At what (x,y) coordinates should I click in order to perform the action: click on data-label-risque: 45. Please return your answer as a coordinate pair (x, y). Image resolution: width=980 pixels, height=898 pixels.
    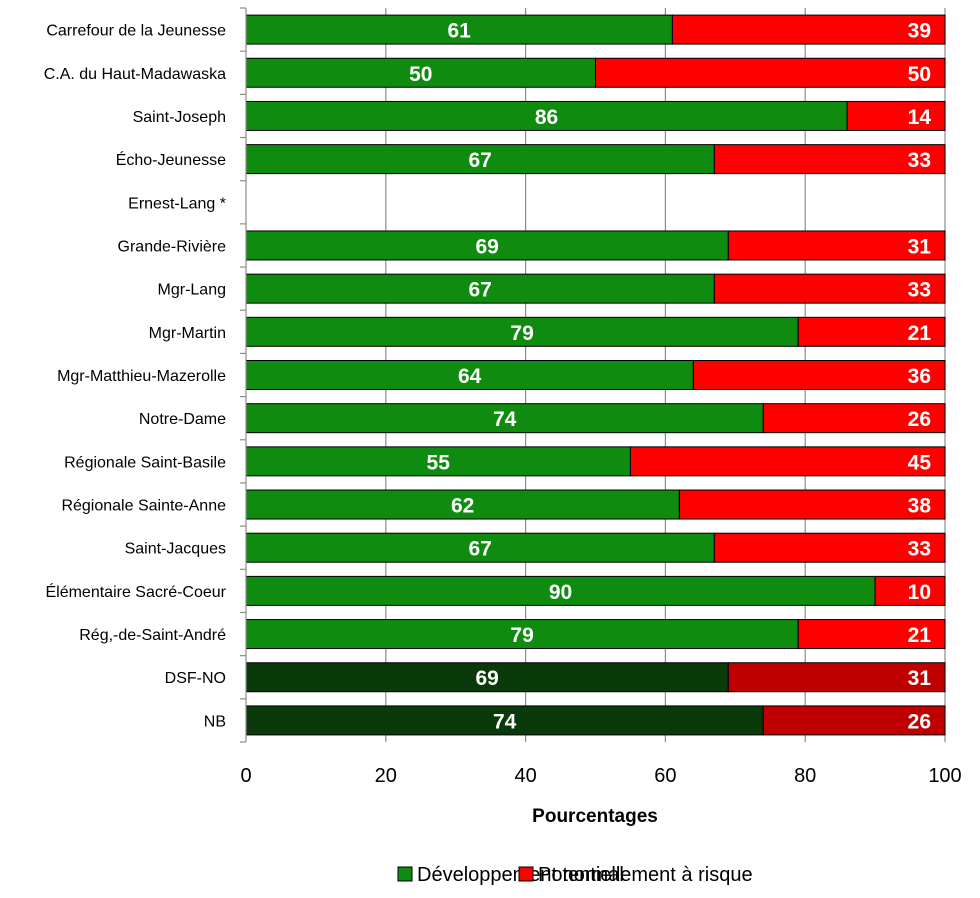
    Looking at the image, I should click on (920, 462).